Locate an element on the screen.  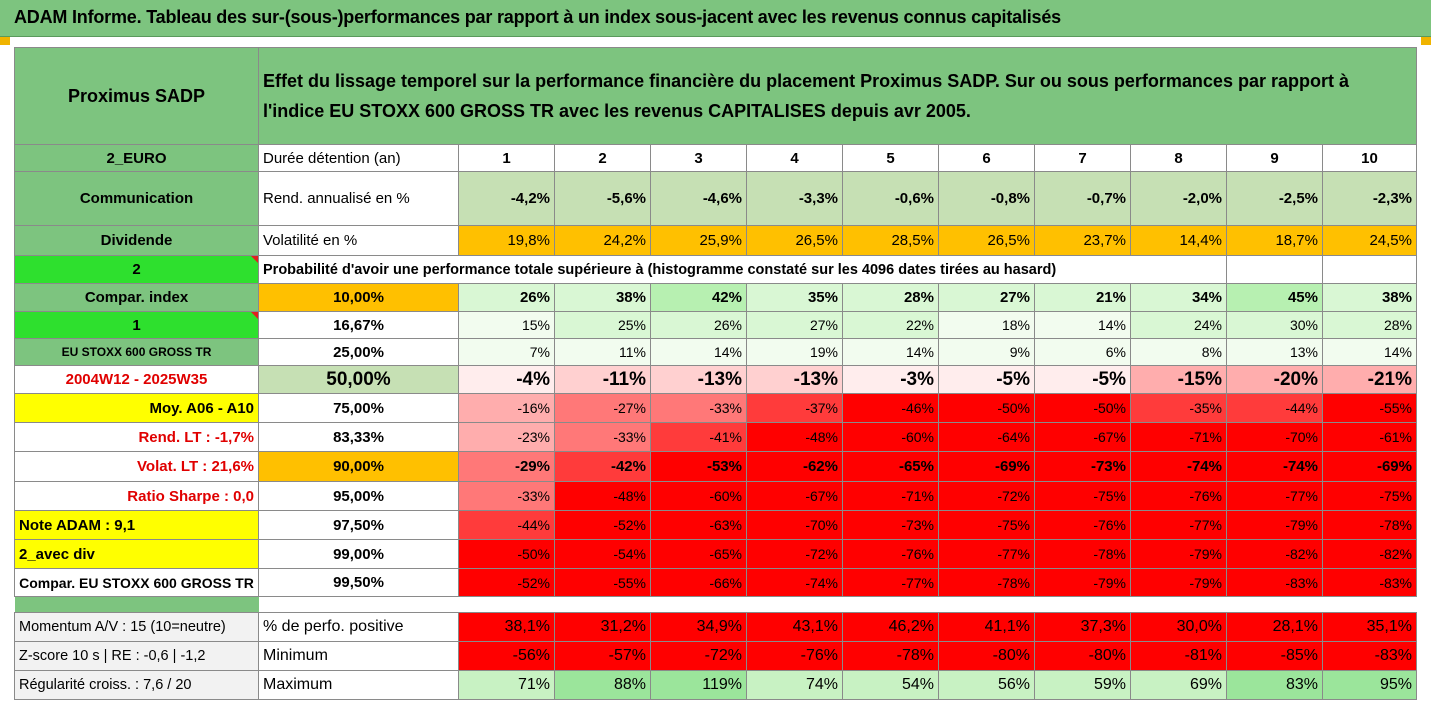
avec-div-label: 2_avec div is located at coordinates (136, 554).